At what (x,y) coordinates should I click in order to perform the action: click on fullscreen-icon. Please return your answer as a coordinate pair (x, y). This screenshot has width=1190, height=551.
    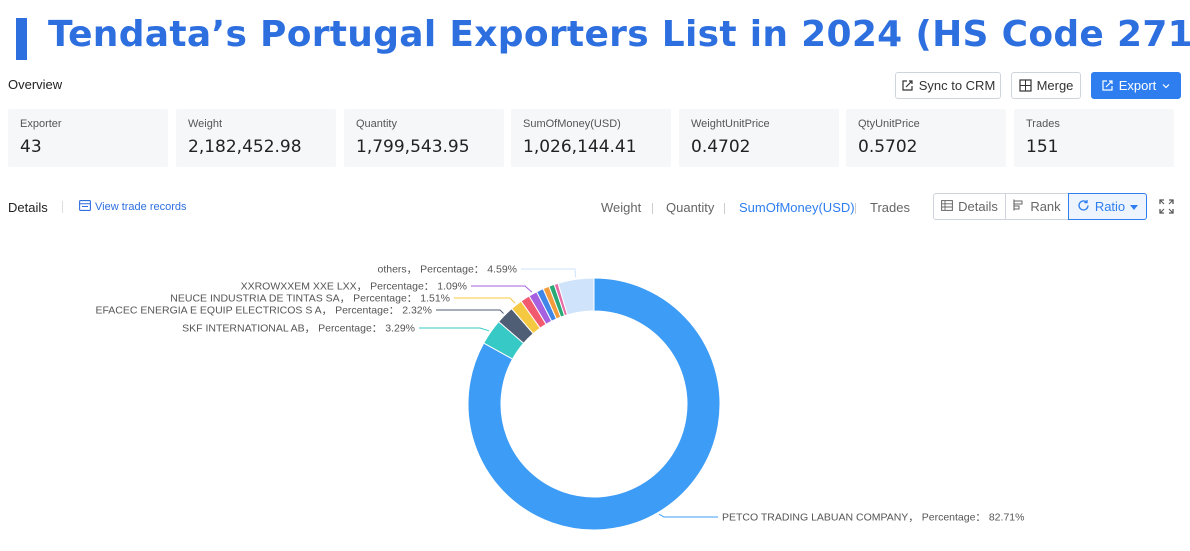
    Looking at the image, I should click on (1166, 209).